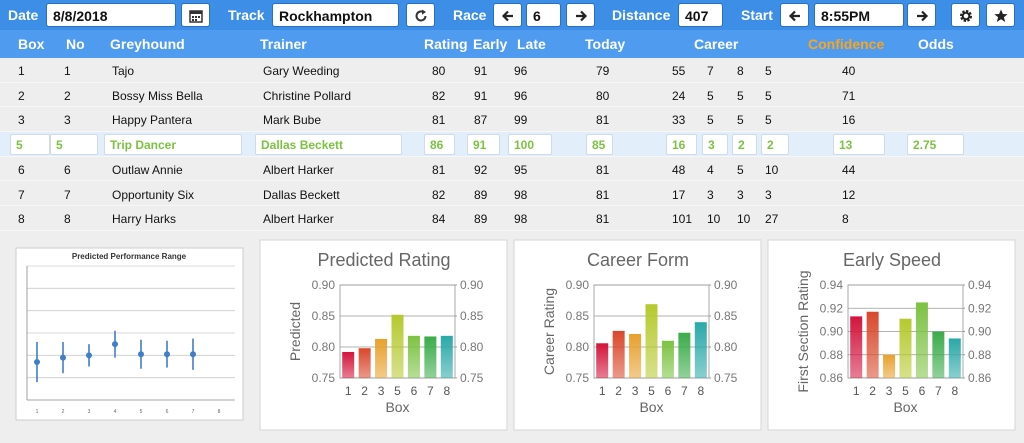 The height and width of the screenshot is (443, 1024). What do you see at coordinates (301, 71) in the screenshot?
I see `table-cell: Gary Weeding` at bounding box center [301, 71].